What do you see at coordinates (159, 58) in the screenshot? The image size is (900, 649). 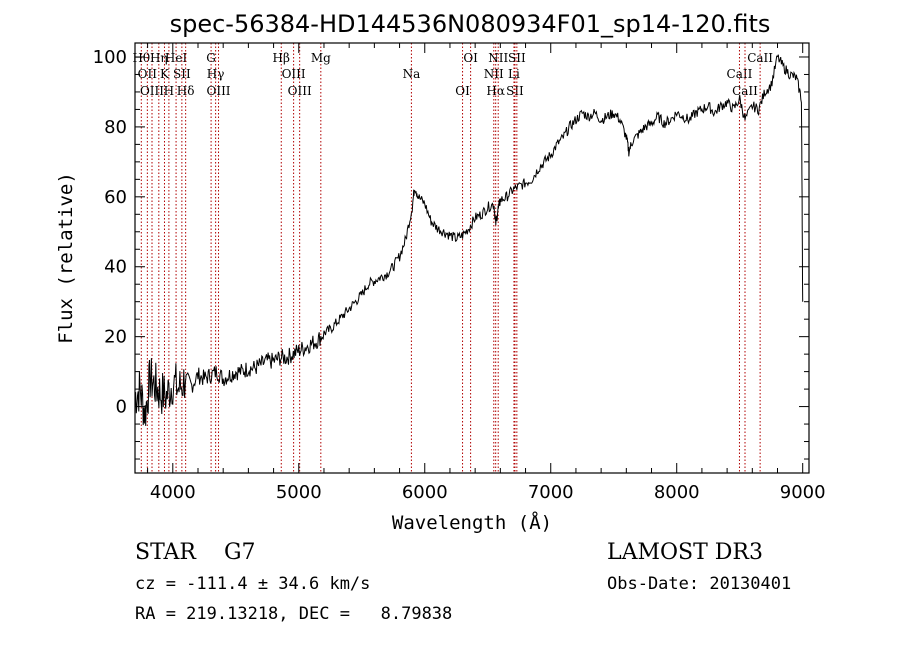 I see `line-label: Hη` at bounding box center [159, 58].